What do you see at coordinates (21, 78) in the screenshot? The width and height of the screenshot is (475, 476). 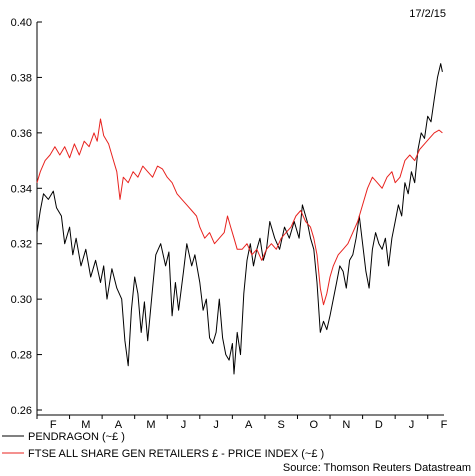 I see `y-tick-label: 0.38` at bounding box center [21, 78].